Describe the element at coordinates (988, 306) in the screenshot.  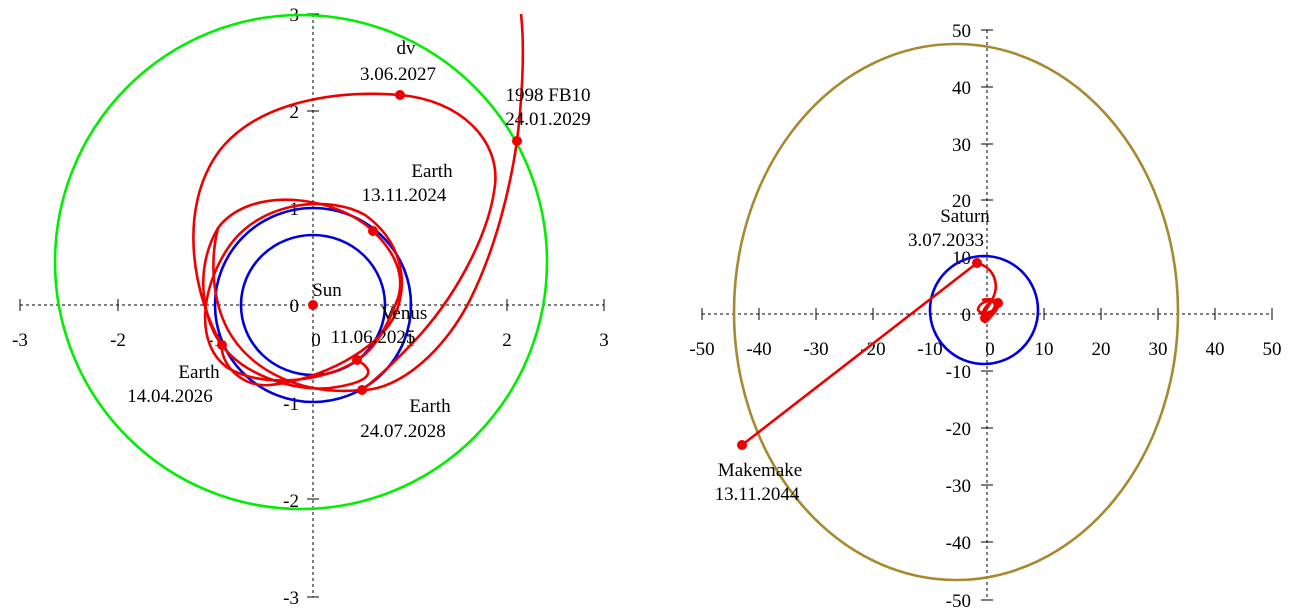
I see `trajectory-inner-cluster` at that location.